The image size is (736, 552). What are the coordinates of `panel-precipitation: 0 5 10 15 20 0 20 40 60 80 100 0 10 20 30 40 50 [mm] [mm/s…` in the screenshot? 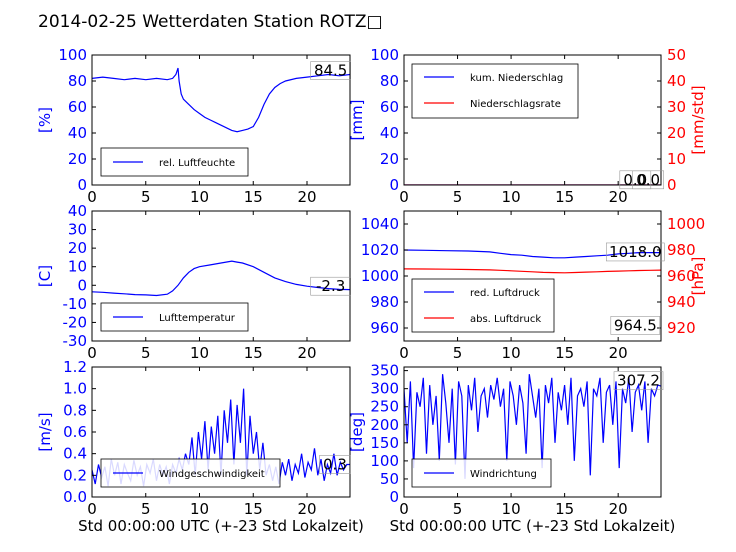 It's located at (527, 126).